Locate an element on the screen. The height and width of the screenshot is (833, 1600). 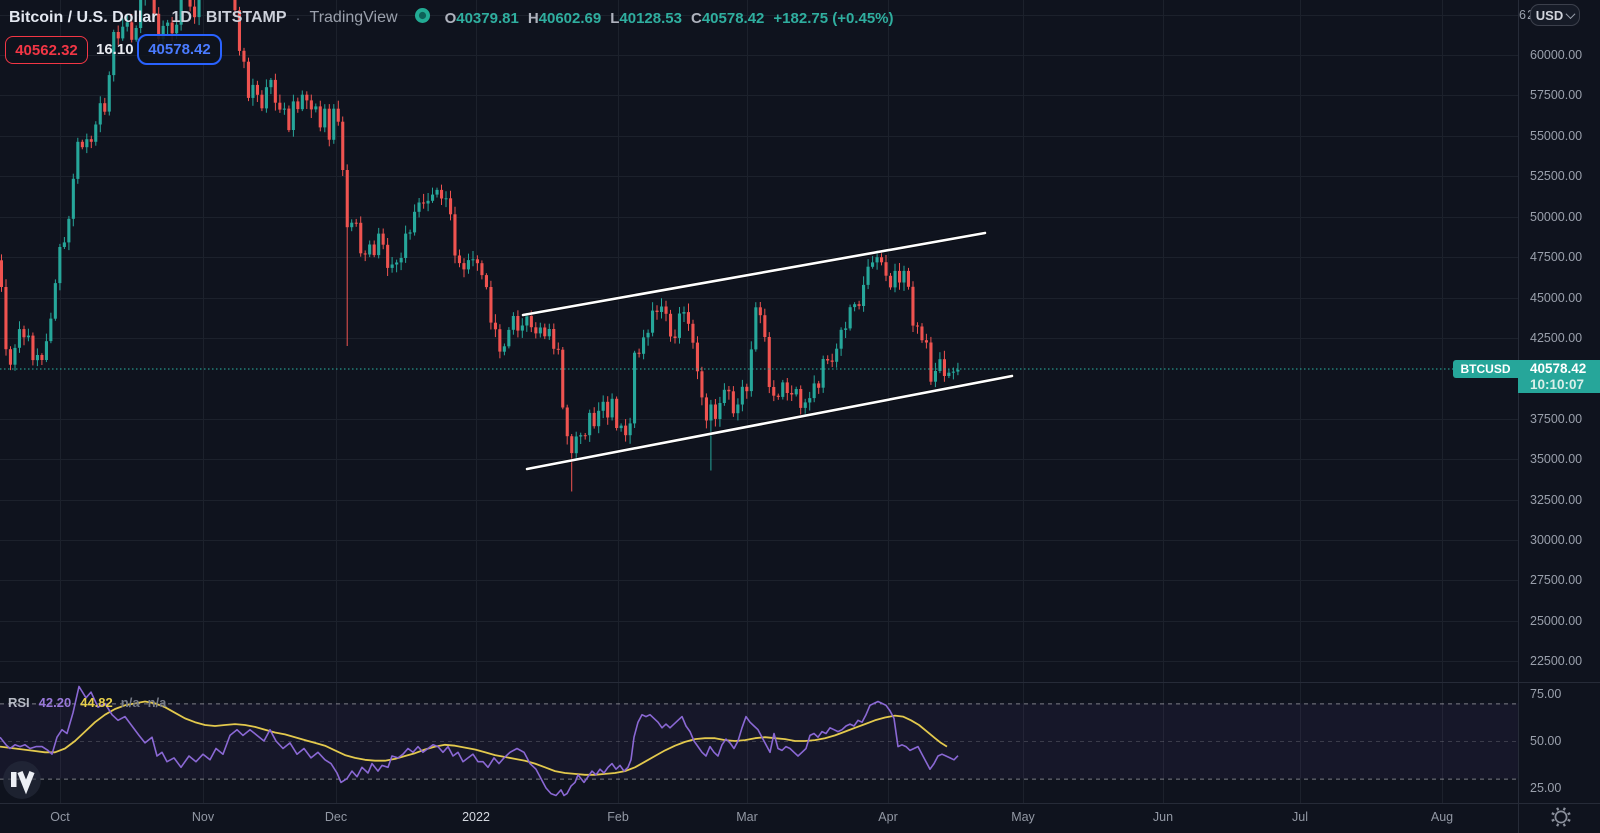
last-price-badge: 40578.42 10:10:07 is located at coordinates (1559, 376).